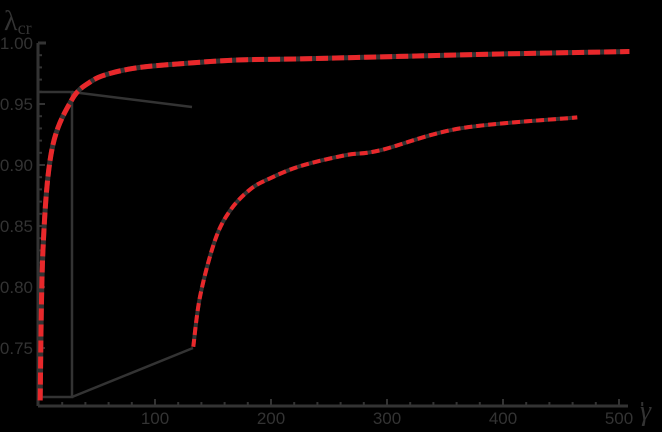 This screenshot has height=432, width=662. What do you see at coordinates (16, 287) in the screenshot?
I see `y-tick-label: 0.80` at bounding box center [16, 287].